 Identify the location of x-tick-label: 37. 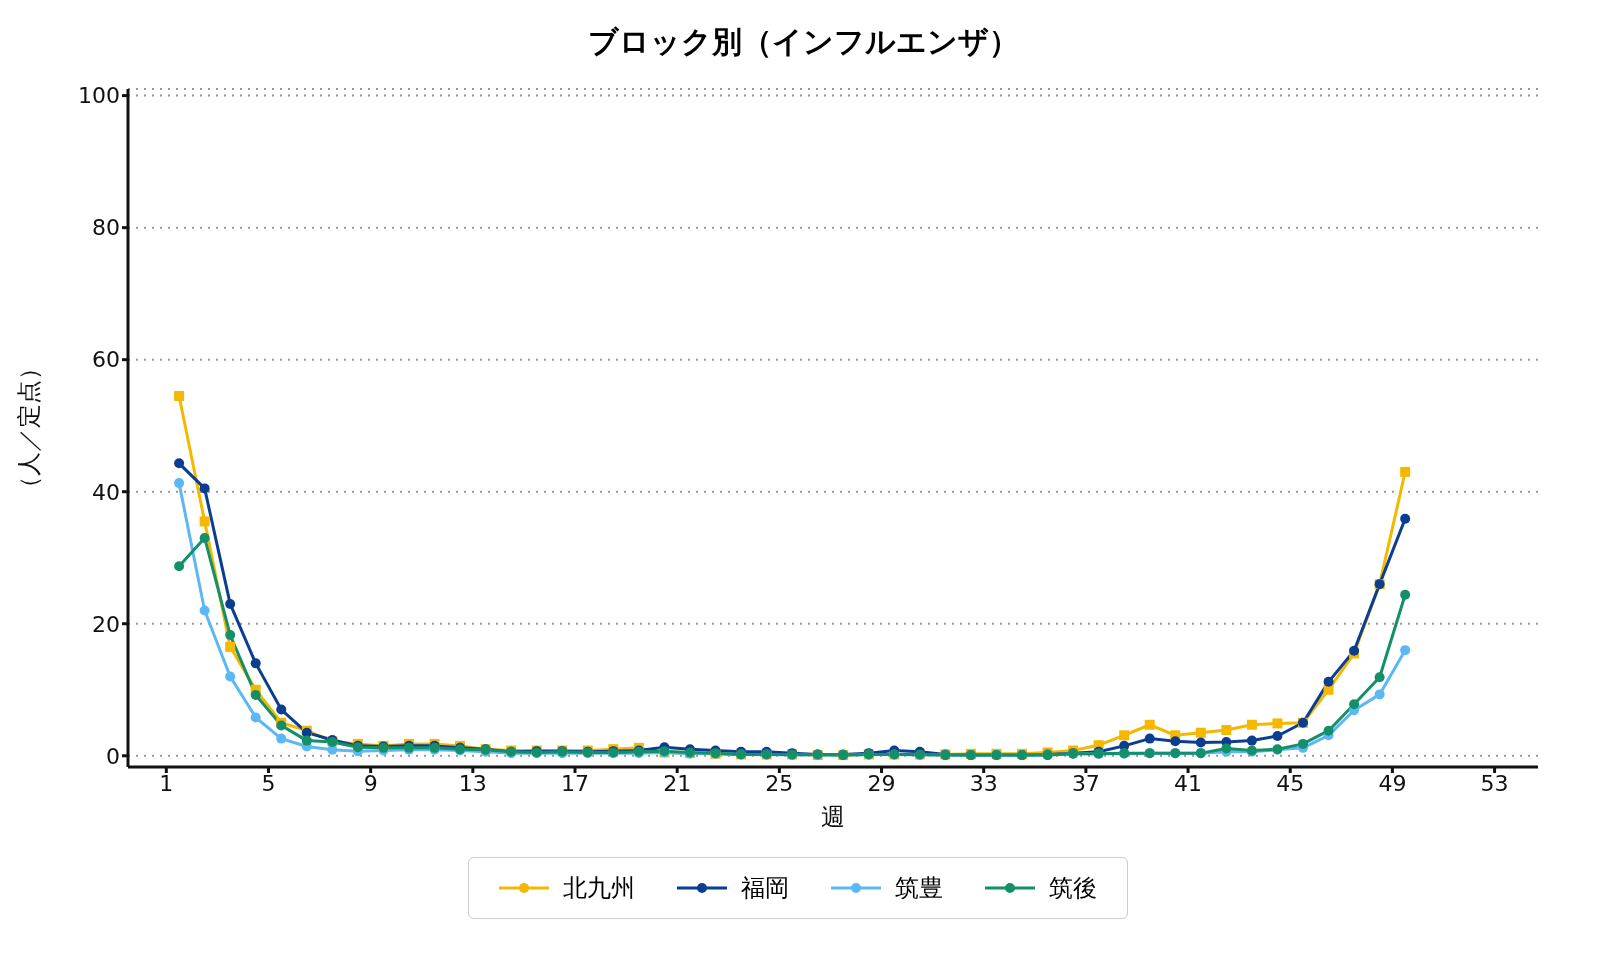
(1085, 783).